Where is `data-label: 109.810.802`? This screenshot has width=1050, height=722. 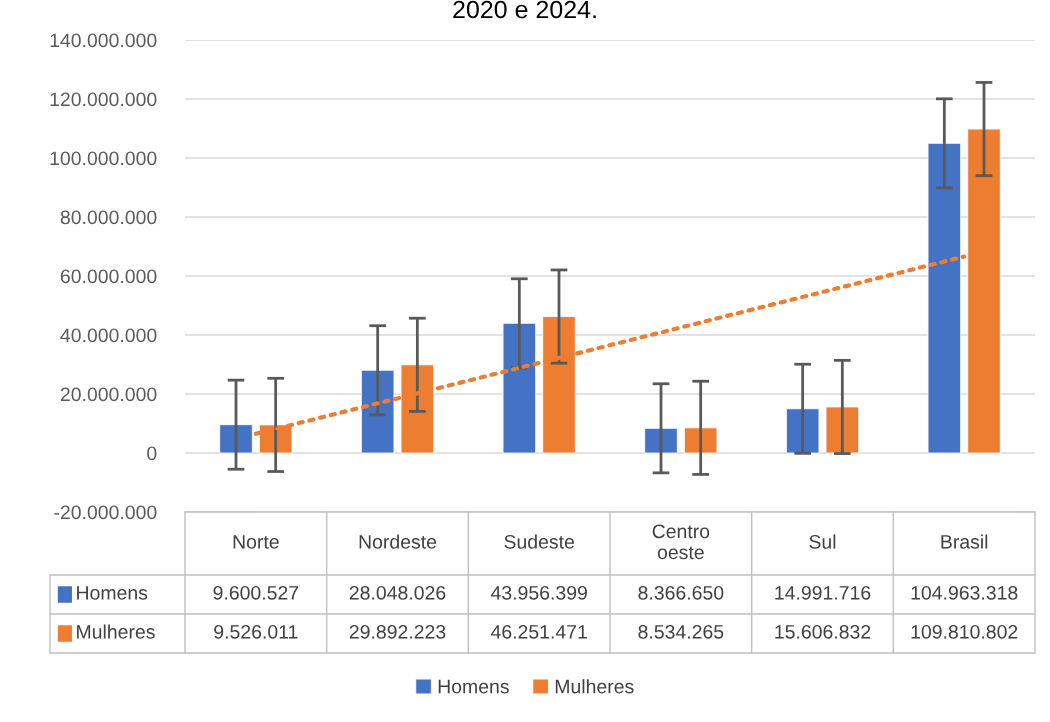 data-label: 109.810.802 is located at coordinates (964, 631).